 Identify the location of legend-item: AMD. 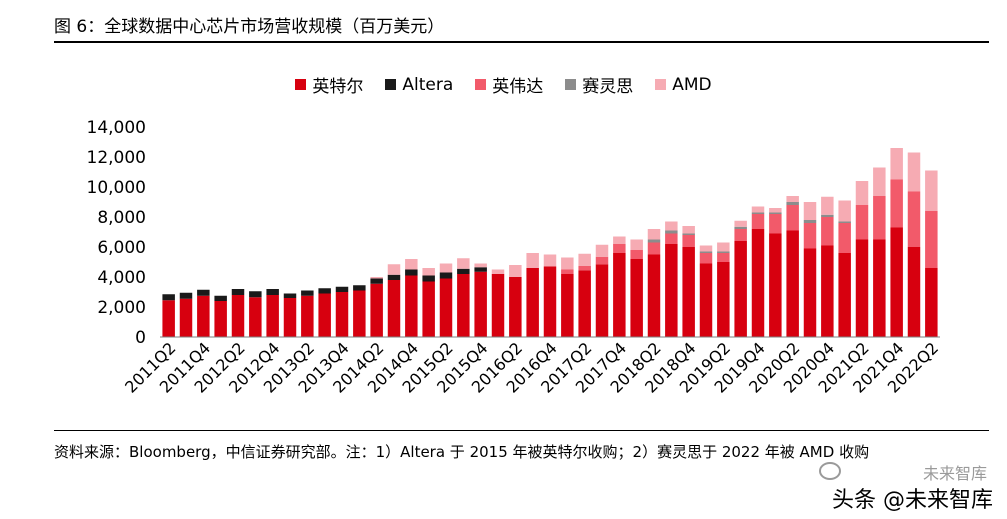
(683, 84).